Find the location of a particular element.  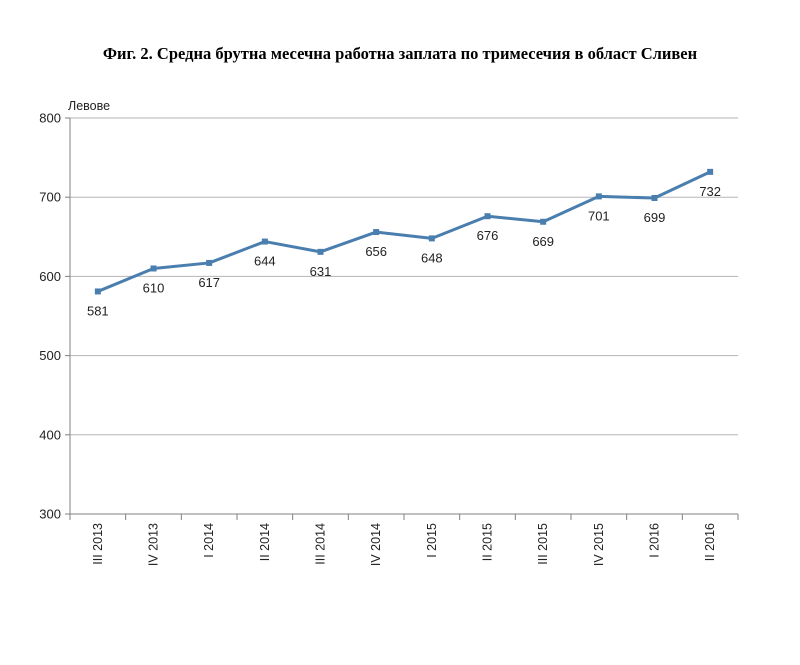

data-label: 656 is located at coordinates (376, 251).